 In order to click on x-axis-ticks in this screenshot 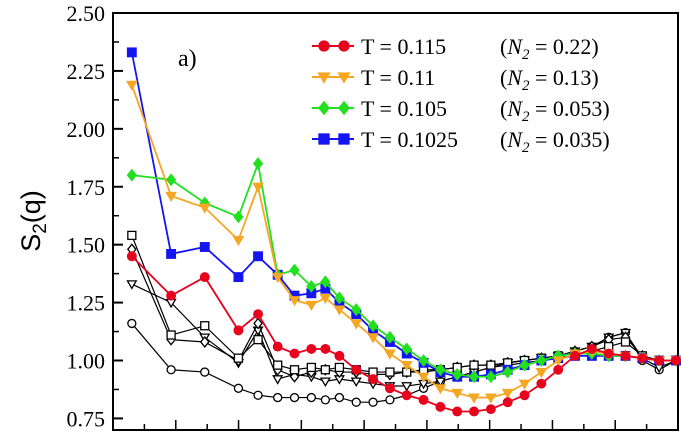, I will do `click(395, 425)`.